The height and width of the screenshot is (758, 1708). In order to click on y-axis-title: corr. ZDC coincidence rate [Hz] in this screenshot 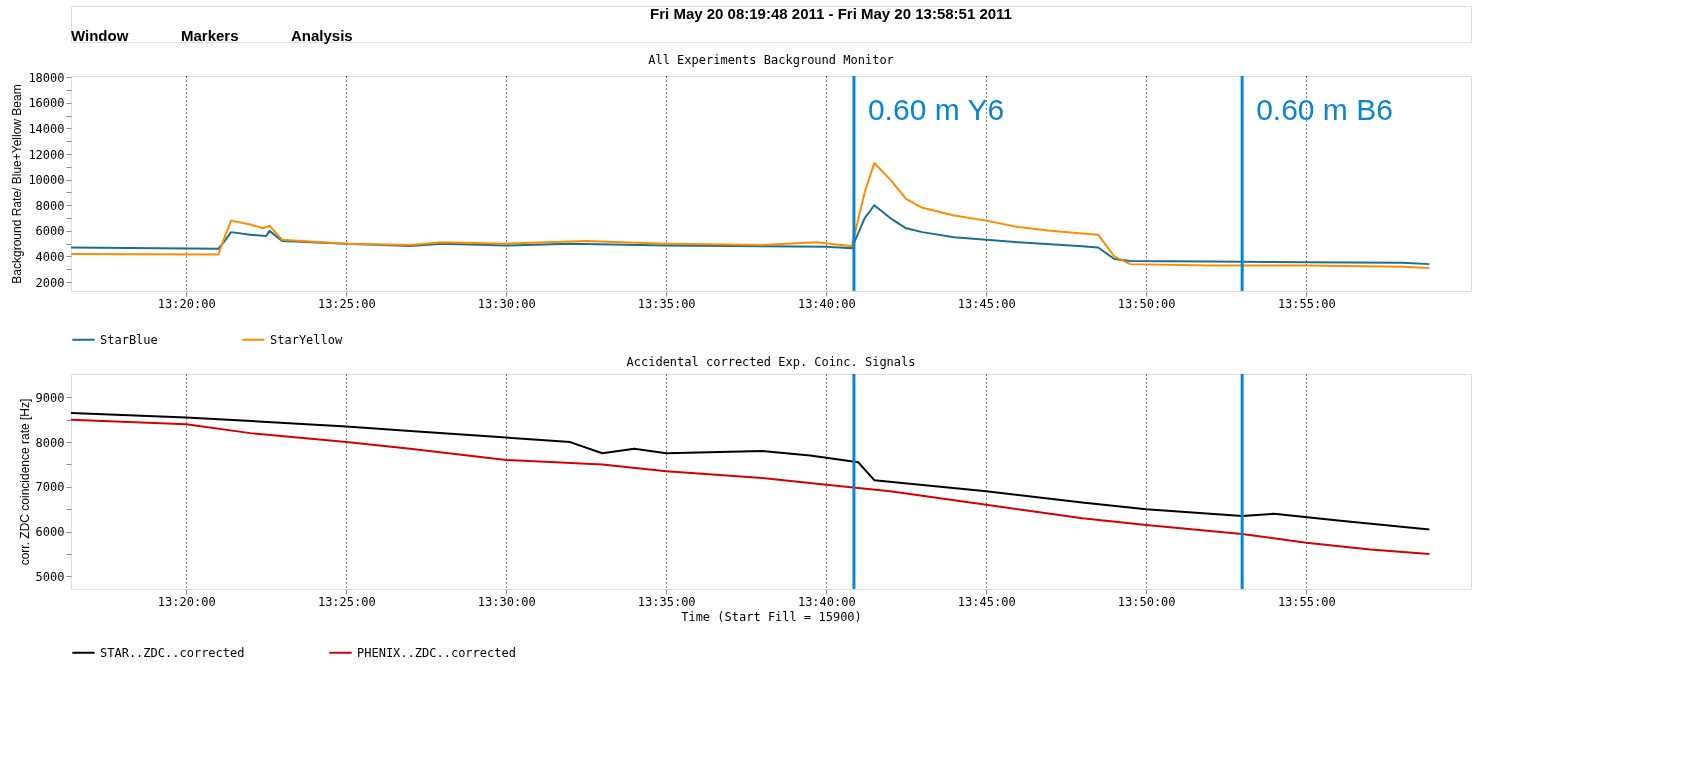, I will do `click(24, 482)`.